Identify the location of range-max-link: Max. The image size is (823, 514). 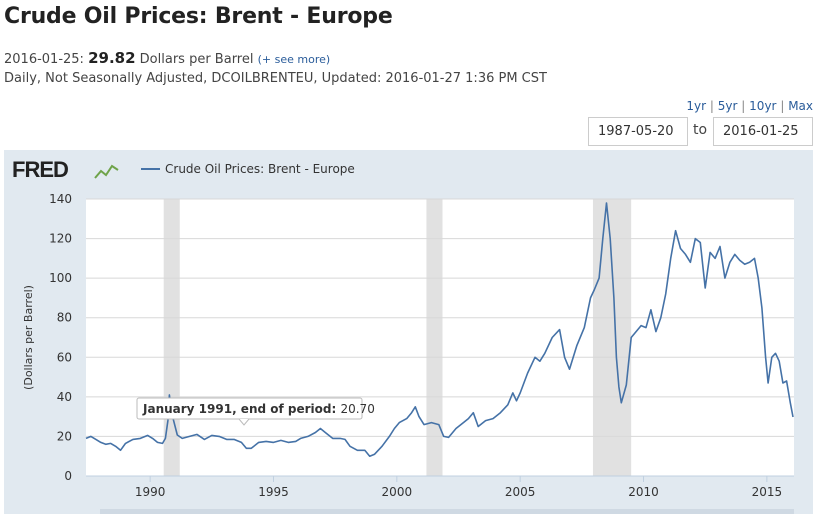
(800, 106).